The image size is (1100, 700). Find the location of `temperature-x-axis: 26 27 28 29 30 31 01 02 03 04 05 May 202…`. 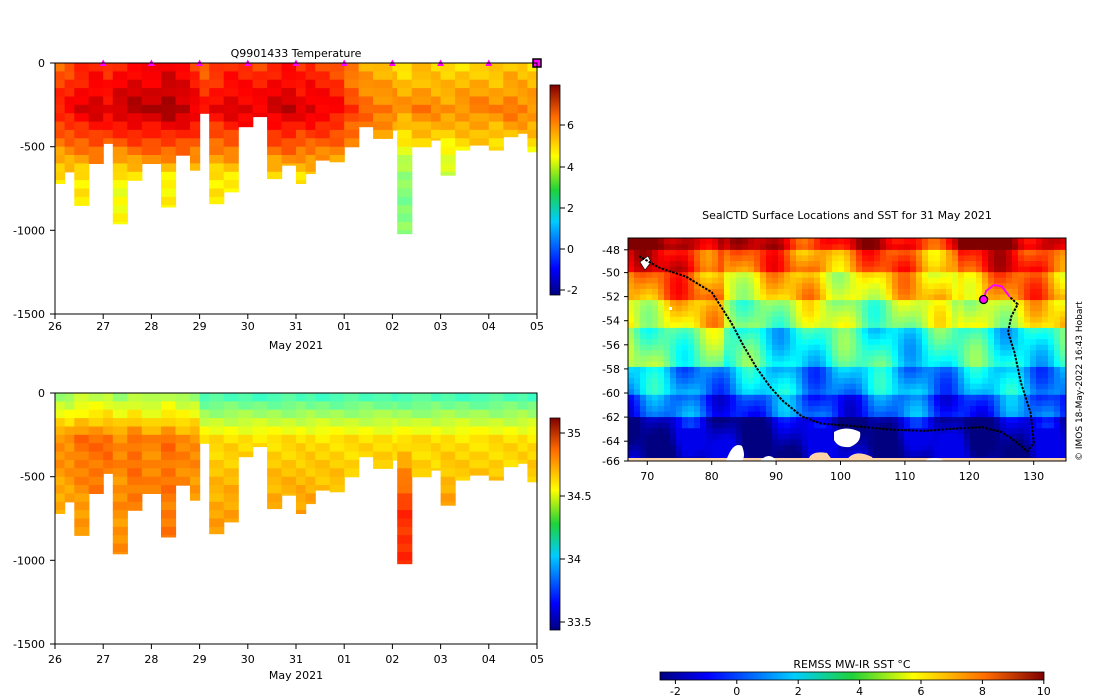

temperature-x-axis: 26 27 28 29 30 31 01 02 03 04 05 May 202… is located at coordinates (296, 333).